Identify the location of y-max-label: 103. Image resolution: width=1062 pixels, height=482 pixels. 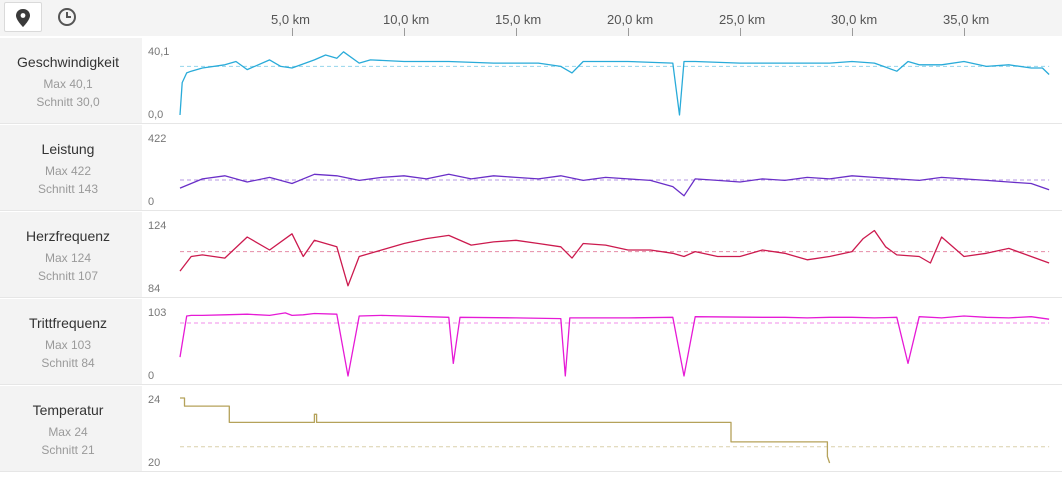
(157, 313).